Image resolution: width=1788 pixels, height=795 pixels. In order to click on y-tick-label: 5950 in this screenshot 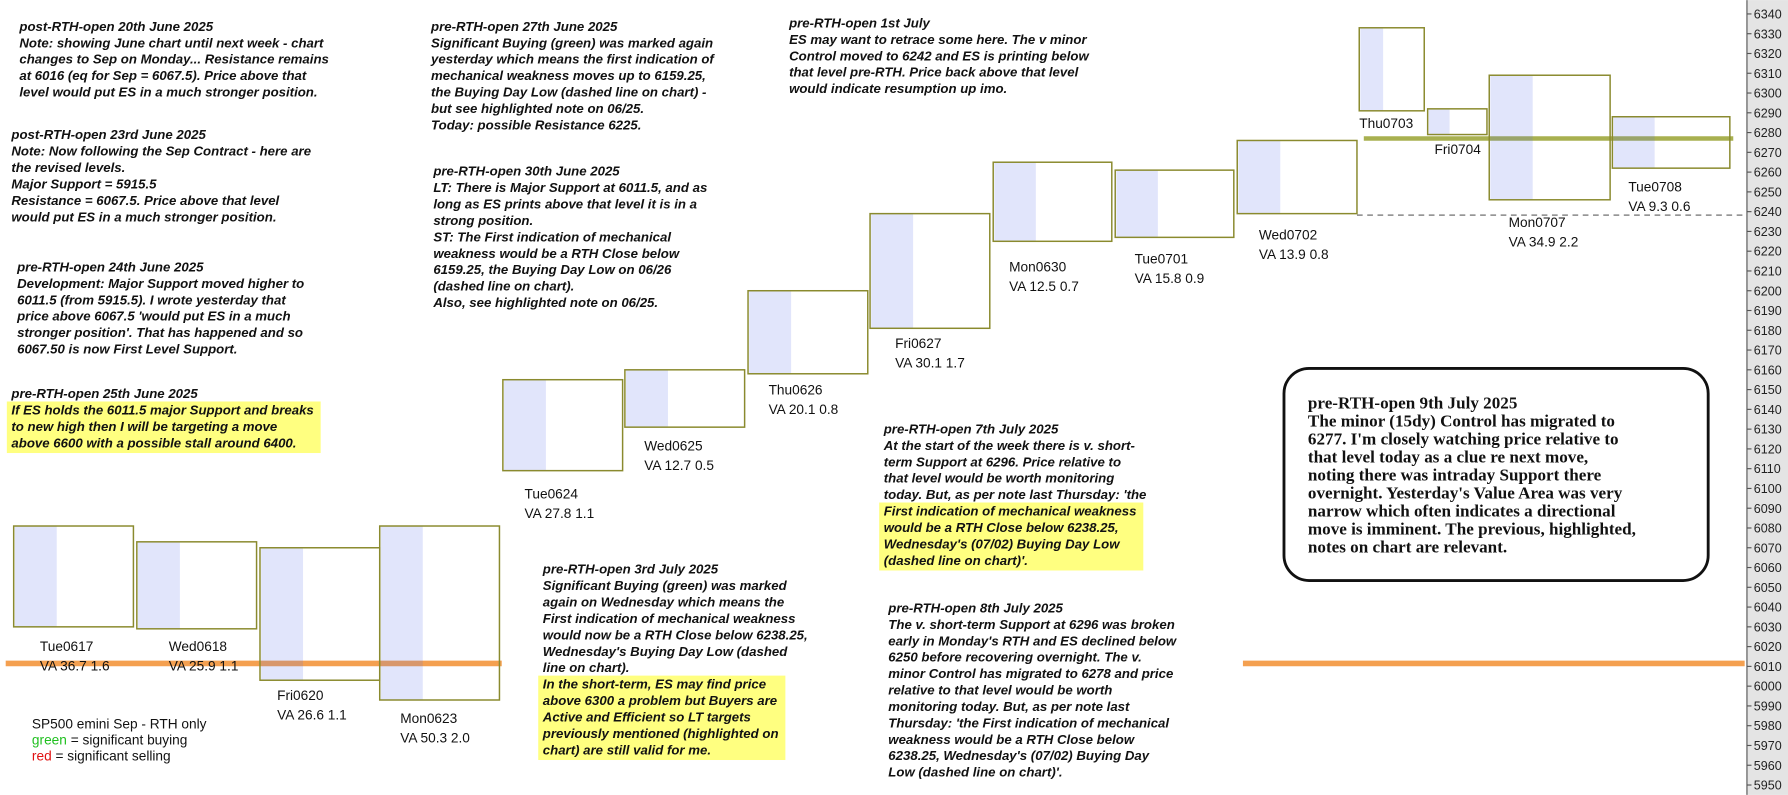, I will do `click(1768, 786)`.